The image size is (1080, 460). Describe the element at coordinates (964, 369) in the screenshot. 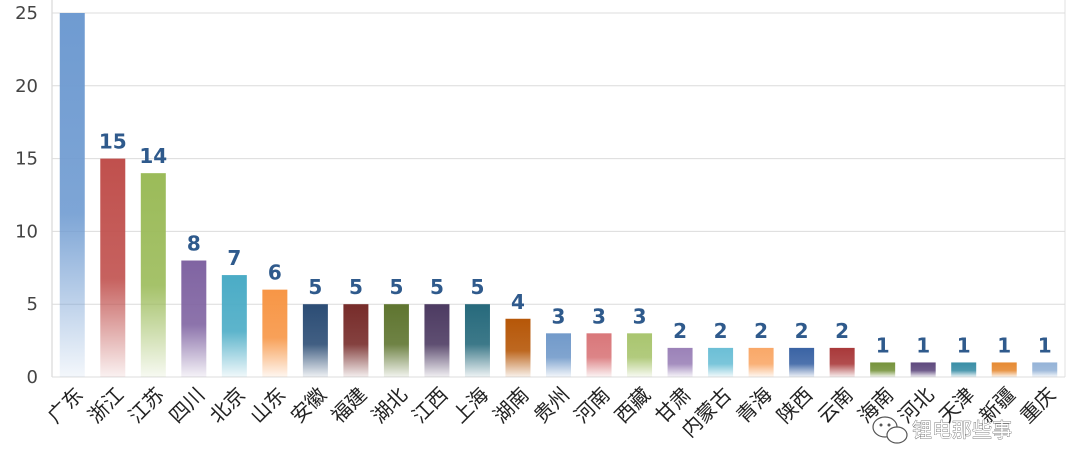

I see `bar-天津` at that location.